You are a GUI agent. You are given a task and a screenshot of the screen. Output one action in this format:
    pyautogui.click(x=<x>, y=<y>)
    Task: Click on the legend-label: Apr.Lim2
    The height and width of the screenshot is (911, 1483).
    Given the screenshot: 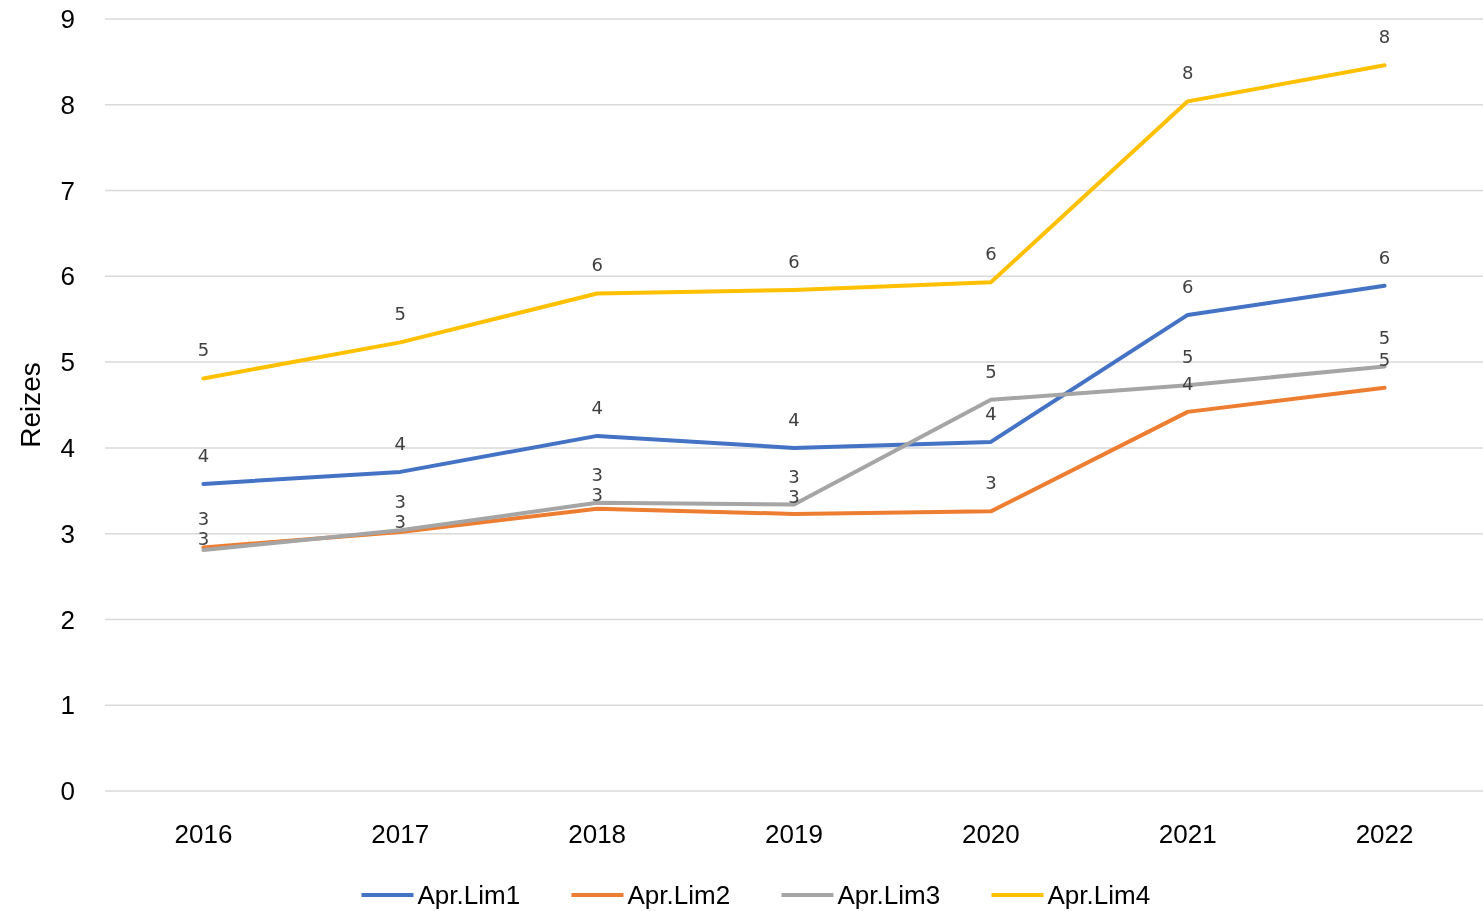 What is the action you would take?
    pyautogui.click(x=679, y=895)
    